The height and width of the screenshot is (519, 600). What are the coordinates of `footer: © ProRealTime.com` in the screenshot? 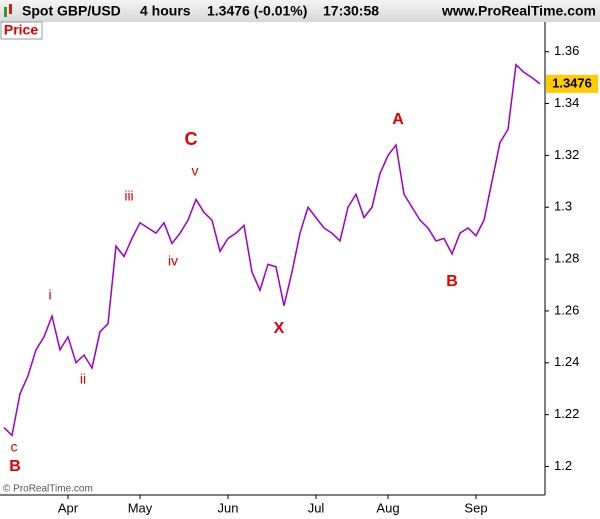 It's located at (48, 489).